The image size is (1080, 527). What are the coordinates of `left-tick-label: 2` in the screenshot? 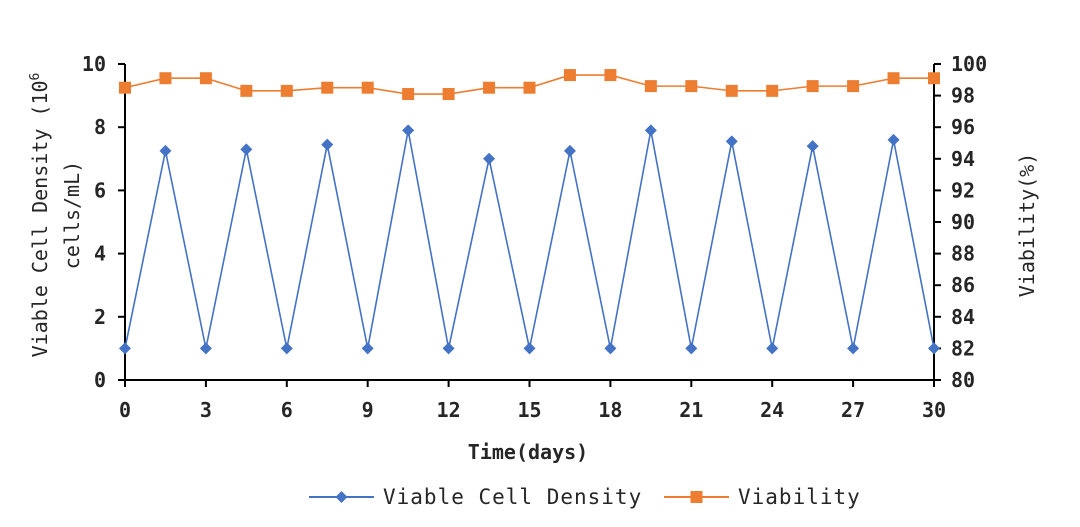 It's located at (100, 317).